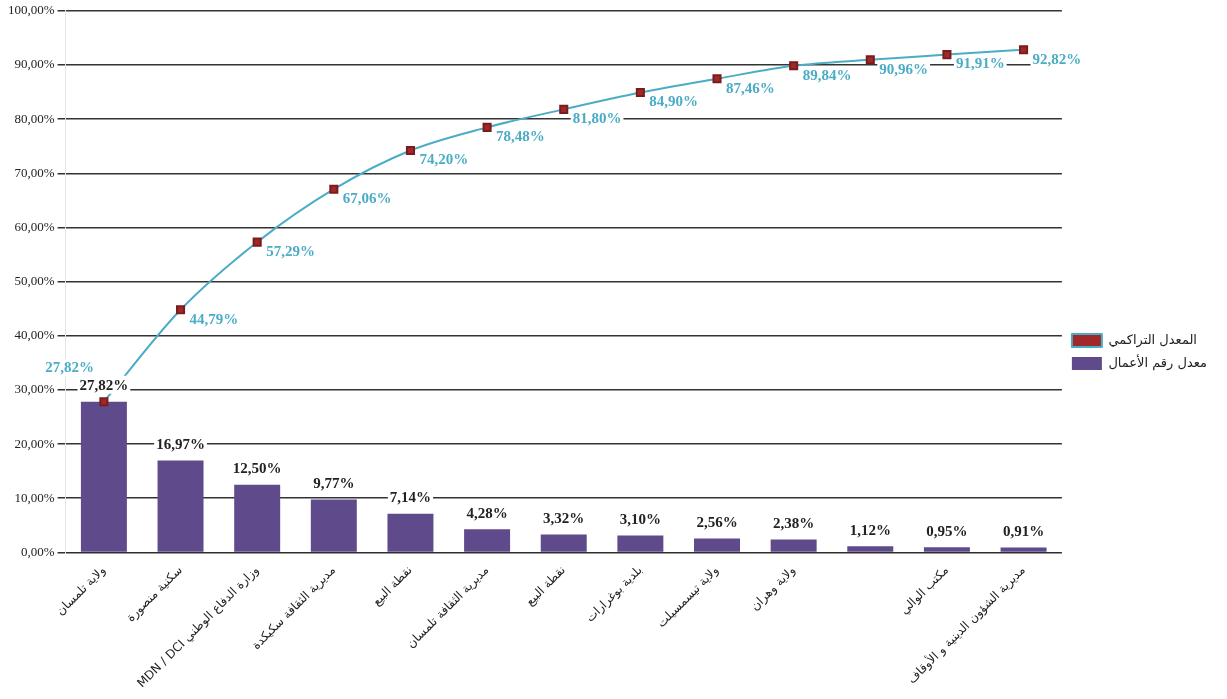 The image size is (1227, 699). What do you see at coordinates (924, 590) in the screenshot?
I see `x-tick-label: مكتب الوالي` at bounding box center [924, 590].